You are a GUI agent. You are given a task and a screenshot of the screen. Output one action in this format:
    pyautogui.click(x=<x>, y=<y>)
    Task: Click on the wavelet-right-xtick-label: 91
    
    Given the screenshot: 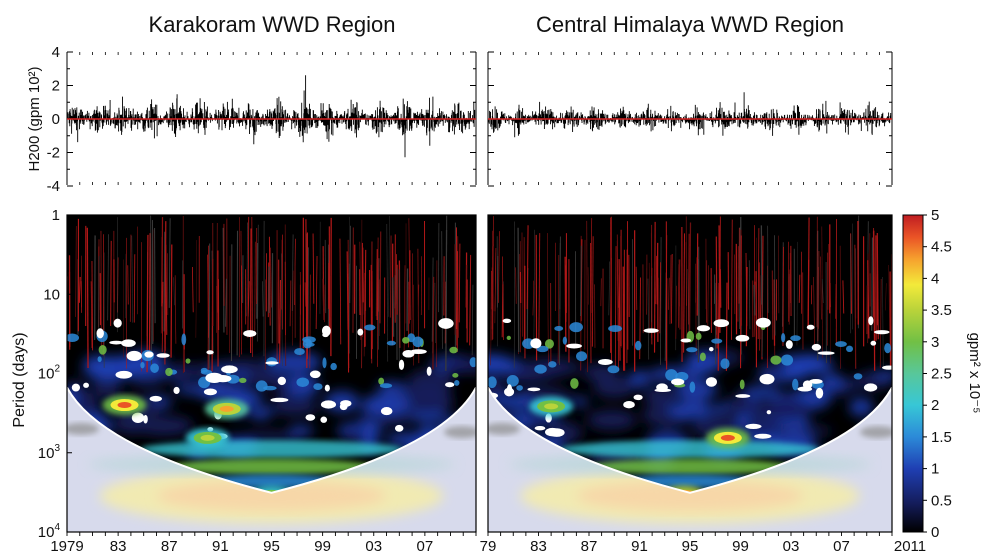 What is the action you would take?
    pyautogui.click(x=639, y=545)
    